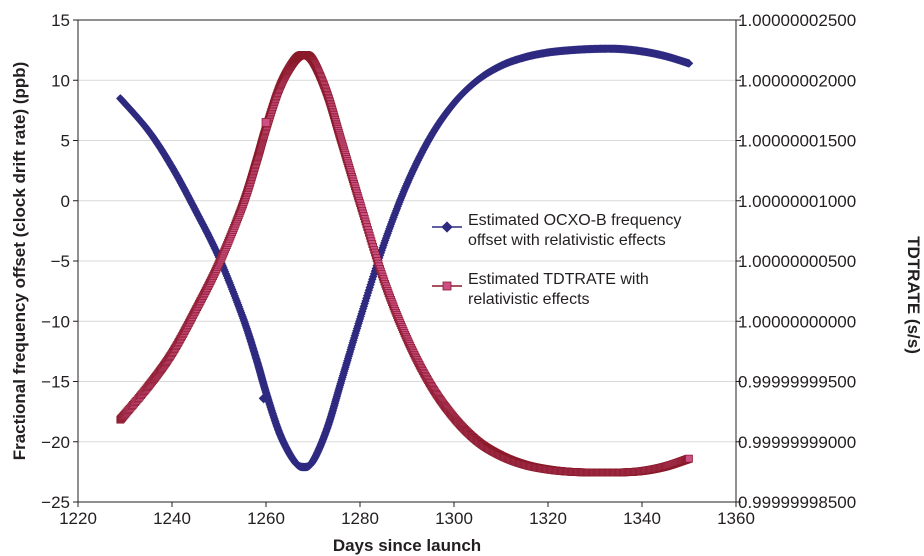 The height and width of the screenshot is (556, 924). Describe the element at coordinates (548, 518) in the screenshot. I see `x-tick-label: 1320` at that location.